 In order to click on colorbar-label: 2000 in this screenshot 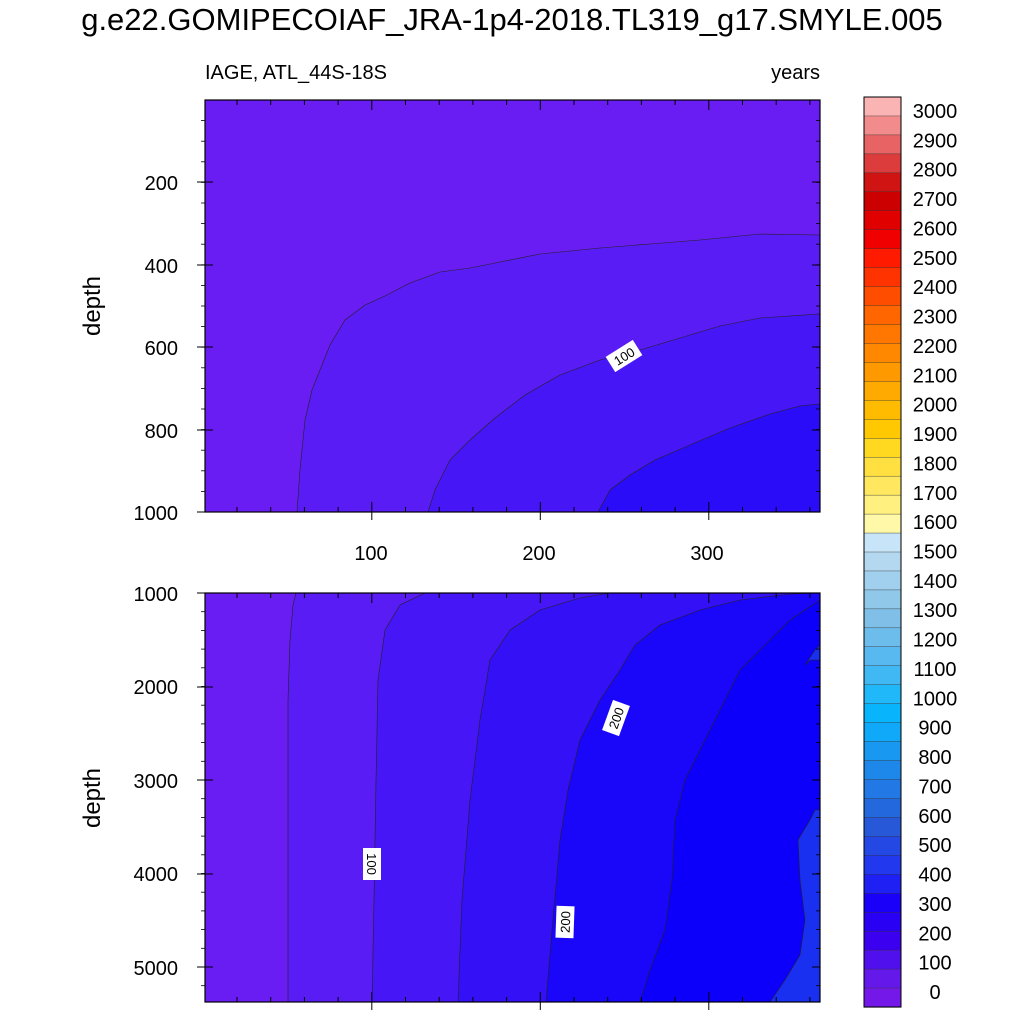, I will do `click(935, 406)`.